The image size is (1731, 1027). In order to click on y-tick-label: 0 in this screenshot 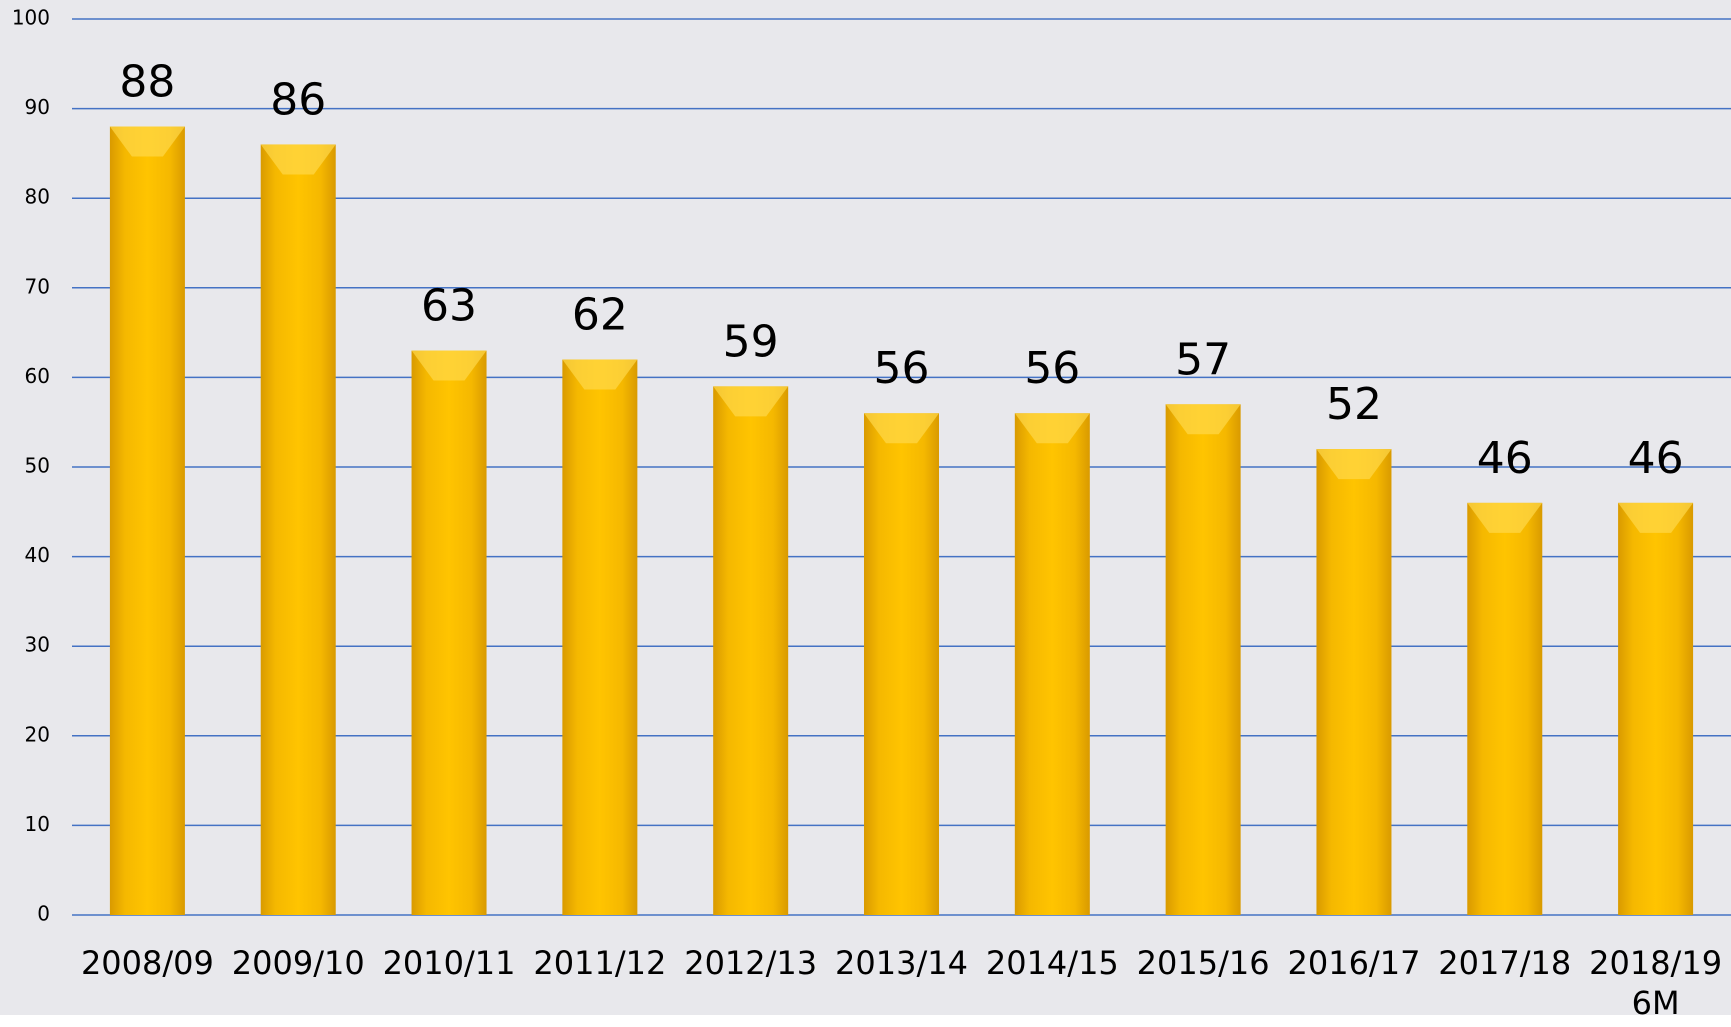, I will do `click(43, 914)`.